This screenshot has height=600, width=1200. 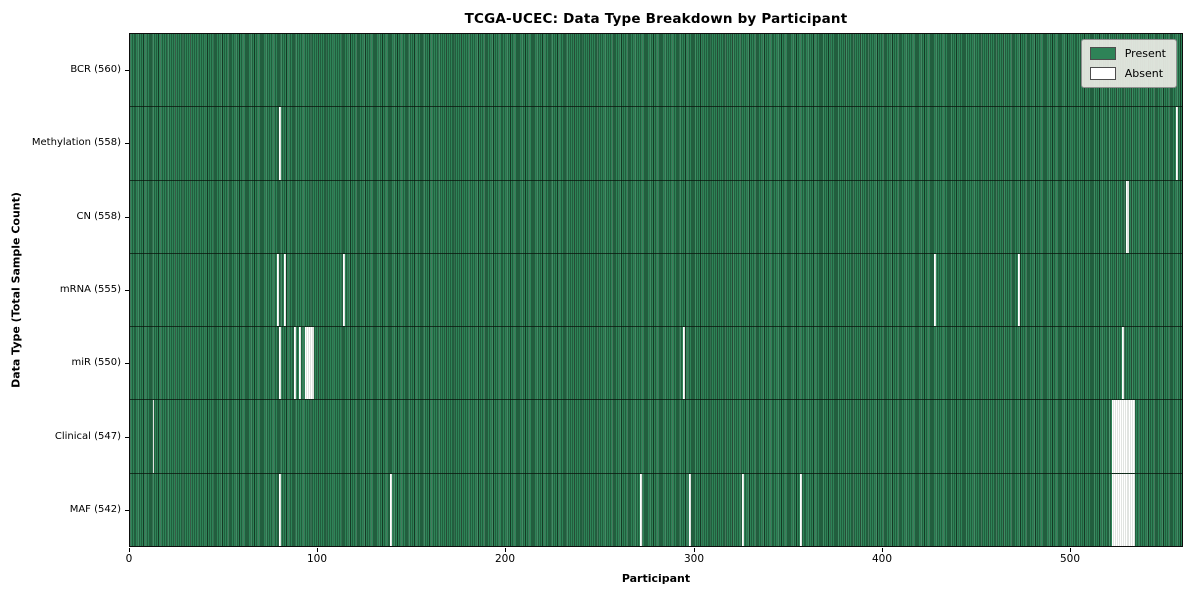 What do you see at coordinates (656, 216) in the screenshot?
I see `heatmap-row-cn` at bounding box center [656, 216].